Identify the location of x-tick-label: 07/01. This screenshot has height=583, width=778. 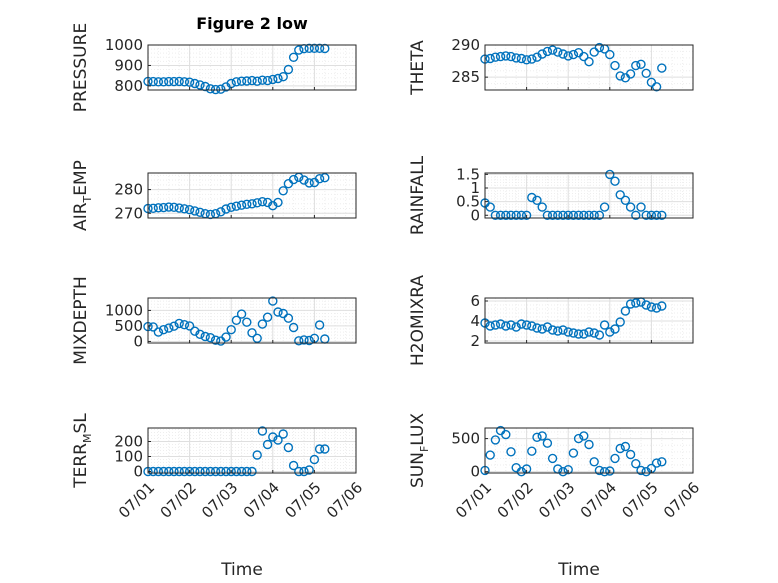
(473, 500).